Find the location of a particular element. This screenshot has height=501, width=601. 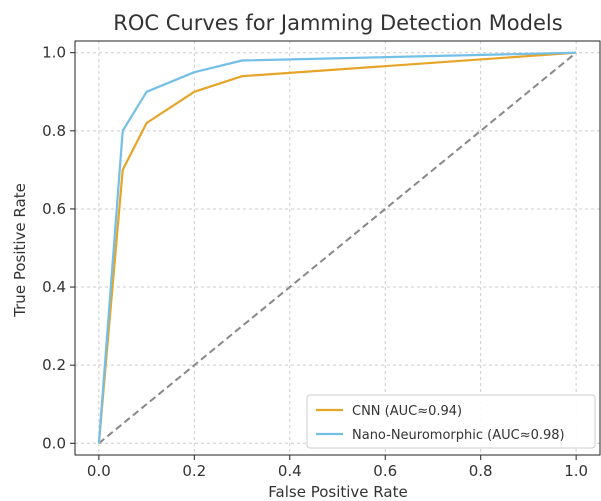

y-tick-label: 0.2 is located at coordinates (54, 365).